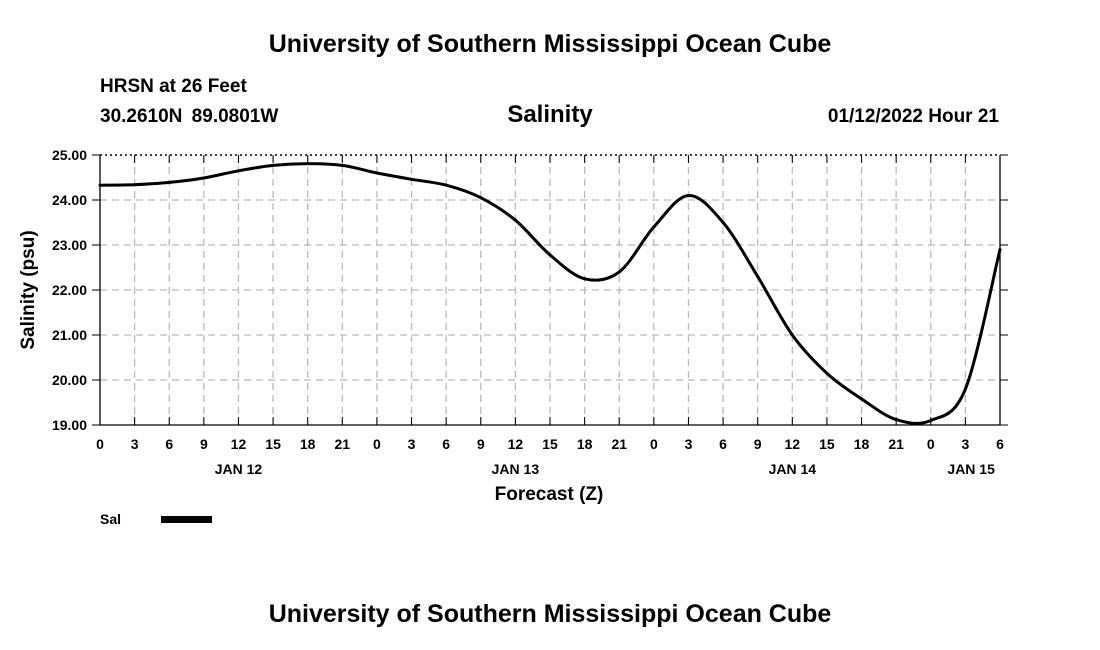  What do you see at coordinates (69, 155) in the screenshot?
I see `y-tick-label: 25.00` at bounding box center [69, 155].